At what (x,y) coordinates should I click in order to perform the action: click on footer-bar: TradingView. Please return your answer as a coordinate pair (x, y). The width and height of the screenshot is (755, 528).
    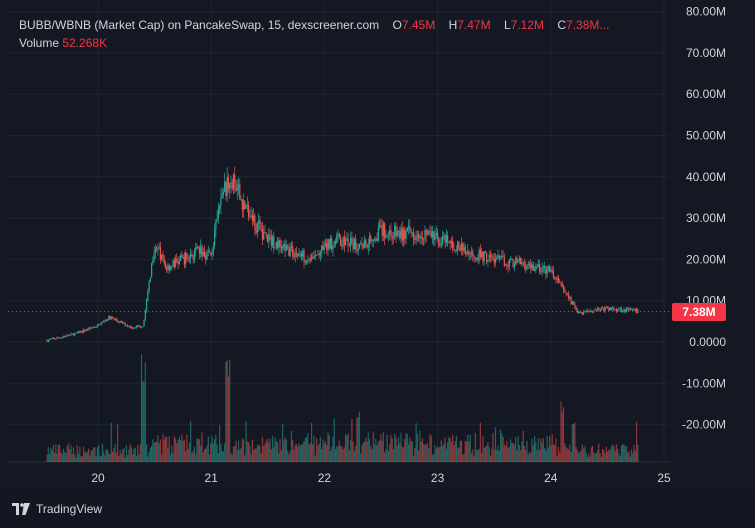
    Looking at the image, I should click on (377, 509).